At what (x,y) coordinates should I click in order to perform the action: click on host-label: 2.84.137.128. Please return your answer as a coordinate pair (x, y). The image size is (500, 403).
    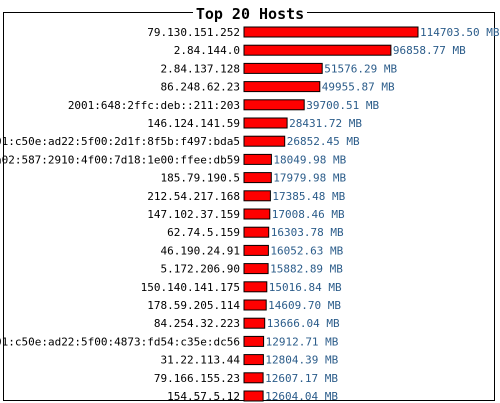
    Looking at the image, I should click on (200, 68).